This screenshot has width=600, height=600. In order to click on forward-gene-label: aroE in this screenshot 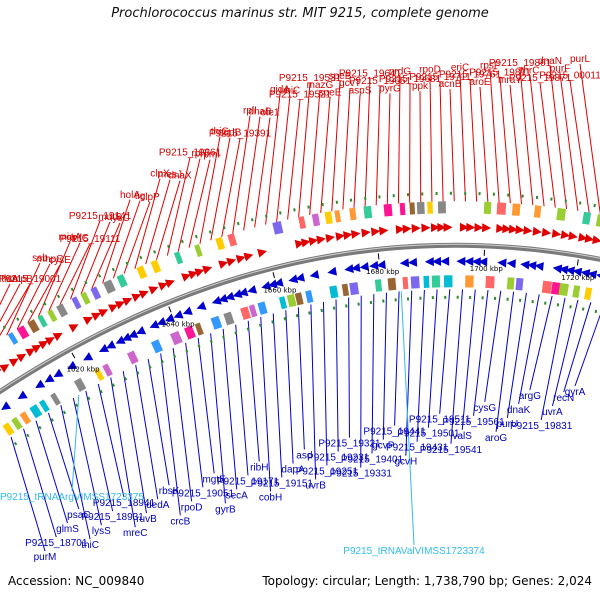, I will do `click(479, 82)`.